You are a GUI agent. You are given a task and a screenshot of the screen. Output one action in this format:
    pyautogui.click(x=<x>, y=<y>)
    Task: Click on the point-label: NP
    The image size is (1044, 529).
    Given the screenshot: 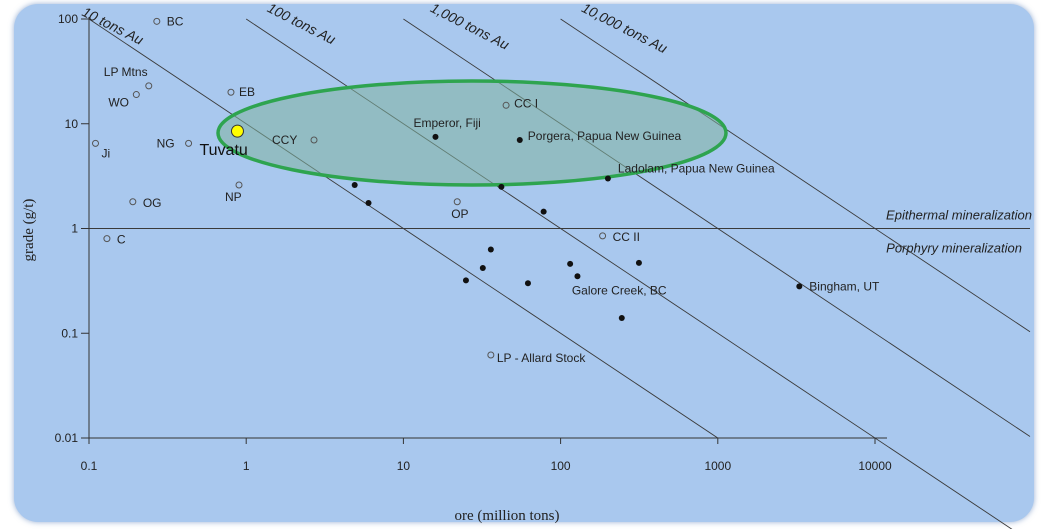 What is the action you would take?
    pyautogui.click(x=233, y=197)
    